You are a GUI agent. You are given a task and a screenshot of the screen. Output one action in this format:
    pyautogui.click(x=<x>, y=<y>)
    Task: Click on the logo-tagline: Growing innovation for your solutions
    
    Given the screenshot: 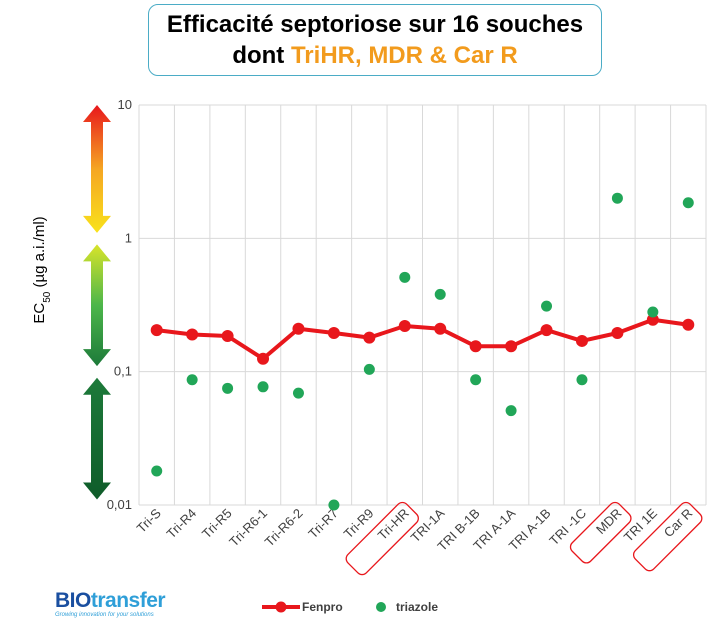 What is the action you would take?
    pyautogui.click(x=104, y=615)
    